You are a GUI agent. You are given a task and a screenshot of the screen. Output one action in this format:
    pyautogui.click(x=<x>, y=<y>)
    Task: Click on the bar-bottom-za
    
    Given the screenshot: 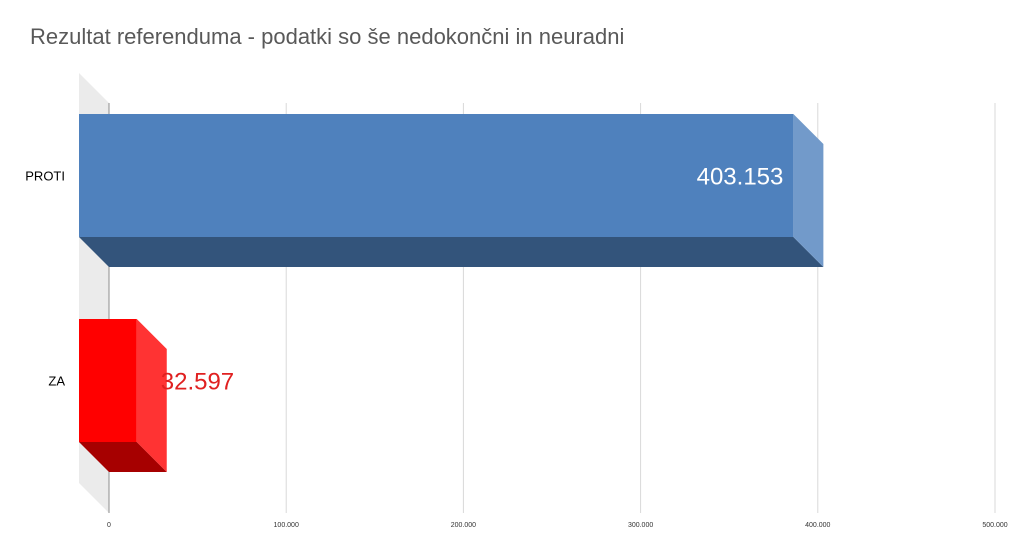 What is the action you would take?
    pyautogui.click(x=123, y=457)
    